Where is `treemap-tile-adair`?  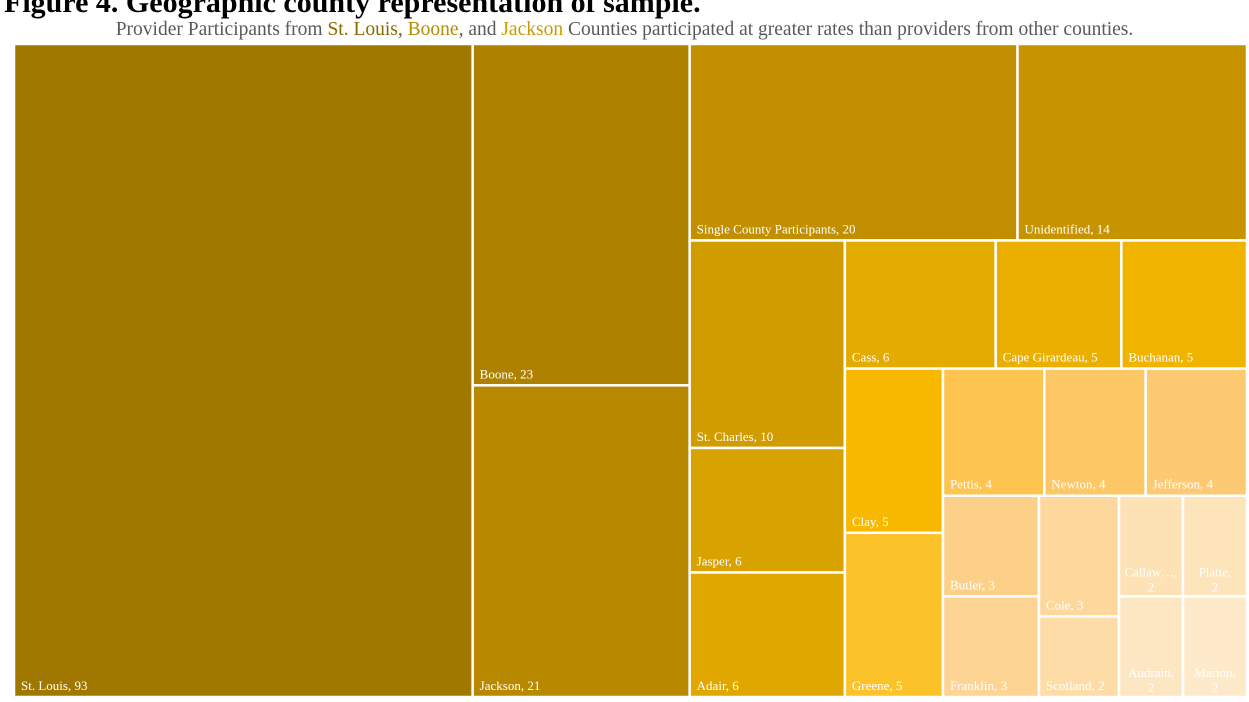
treemap-tile-adair is located at coordinates (767, 634).